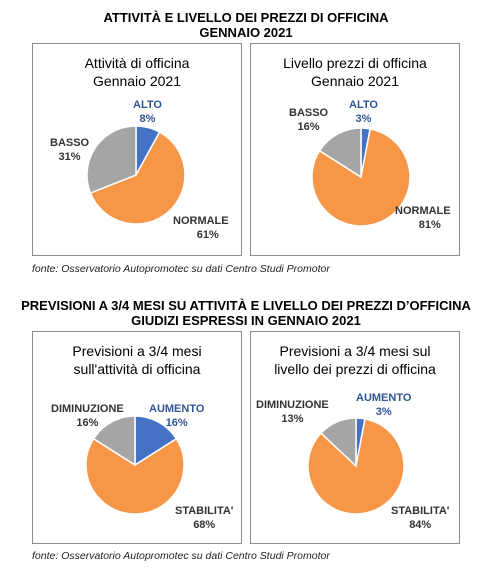 The height and width of the screenshot is (573, 492). Describe the element at coordinates (363, 112) in the screenshot. I see `slice-label-alto: ALTO 3%` at that location.